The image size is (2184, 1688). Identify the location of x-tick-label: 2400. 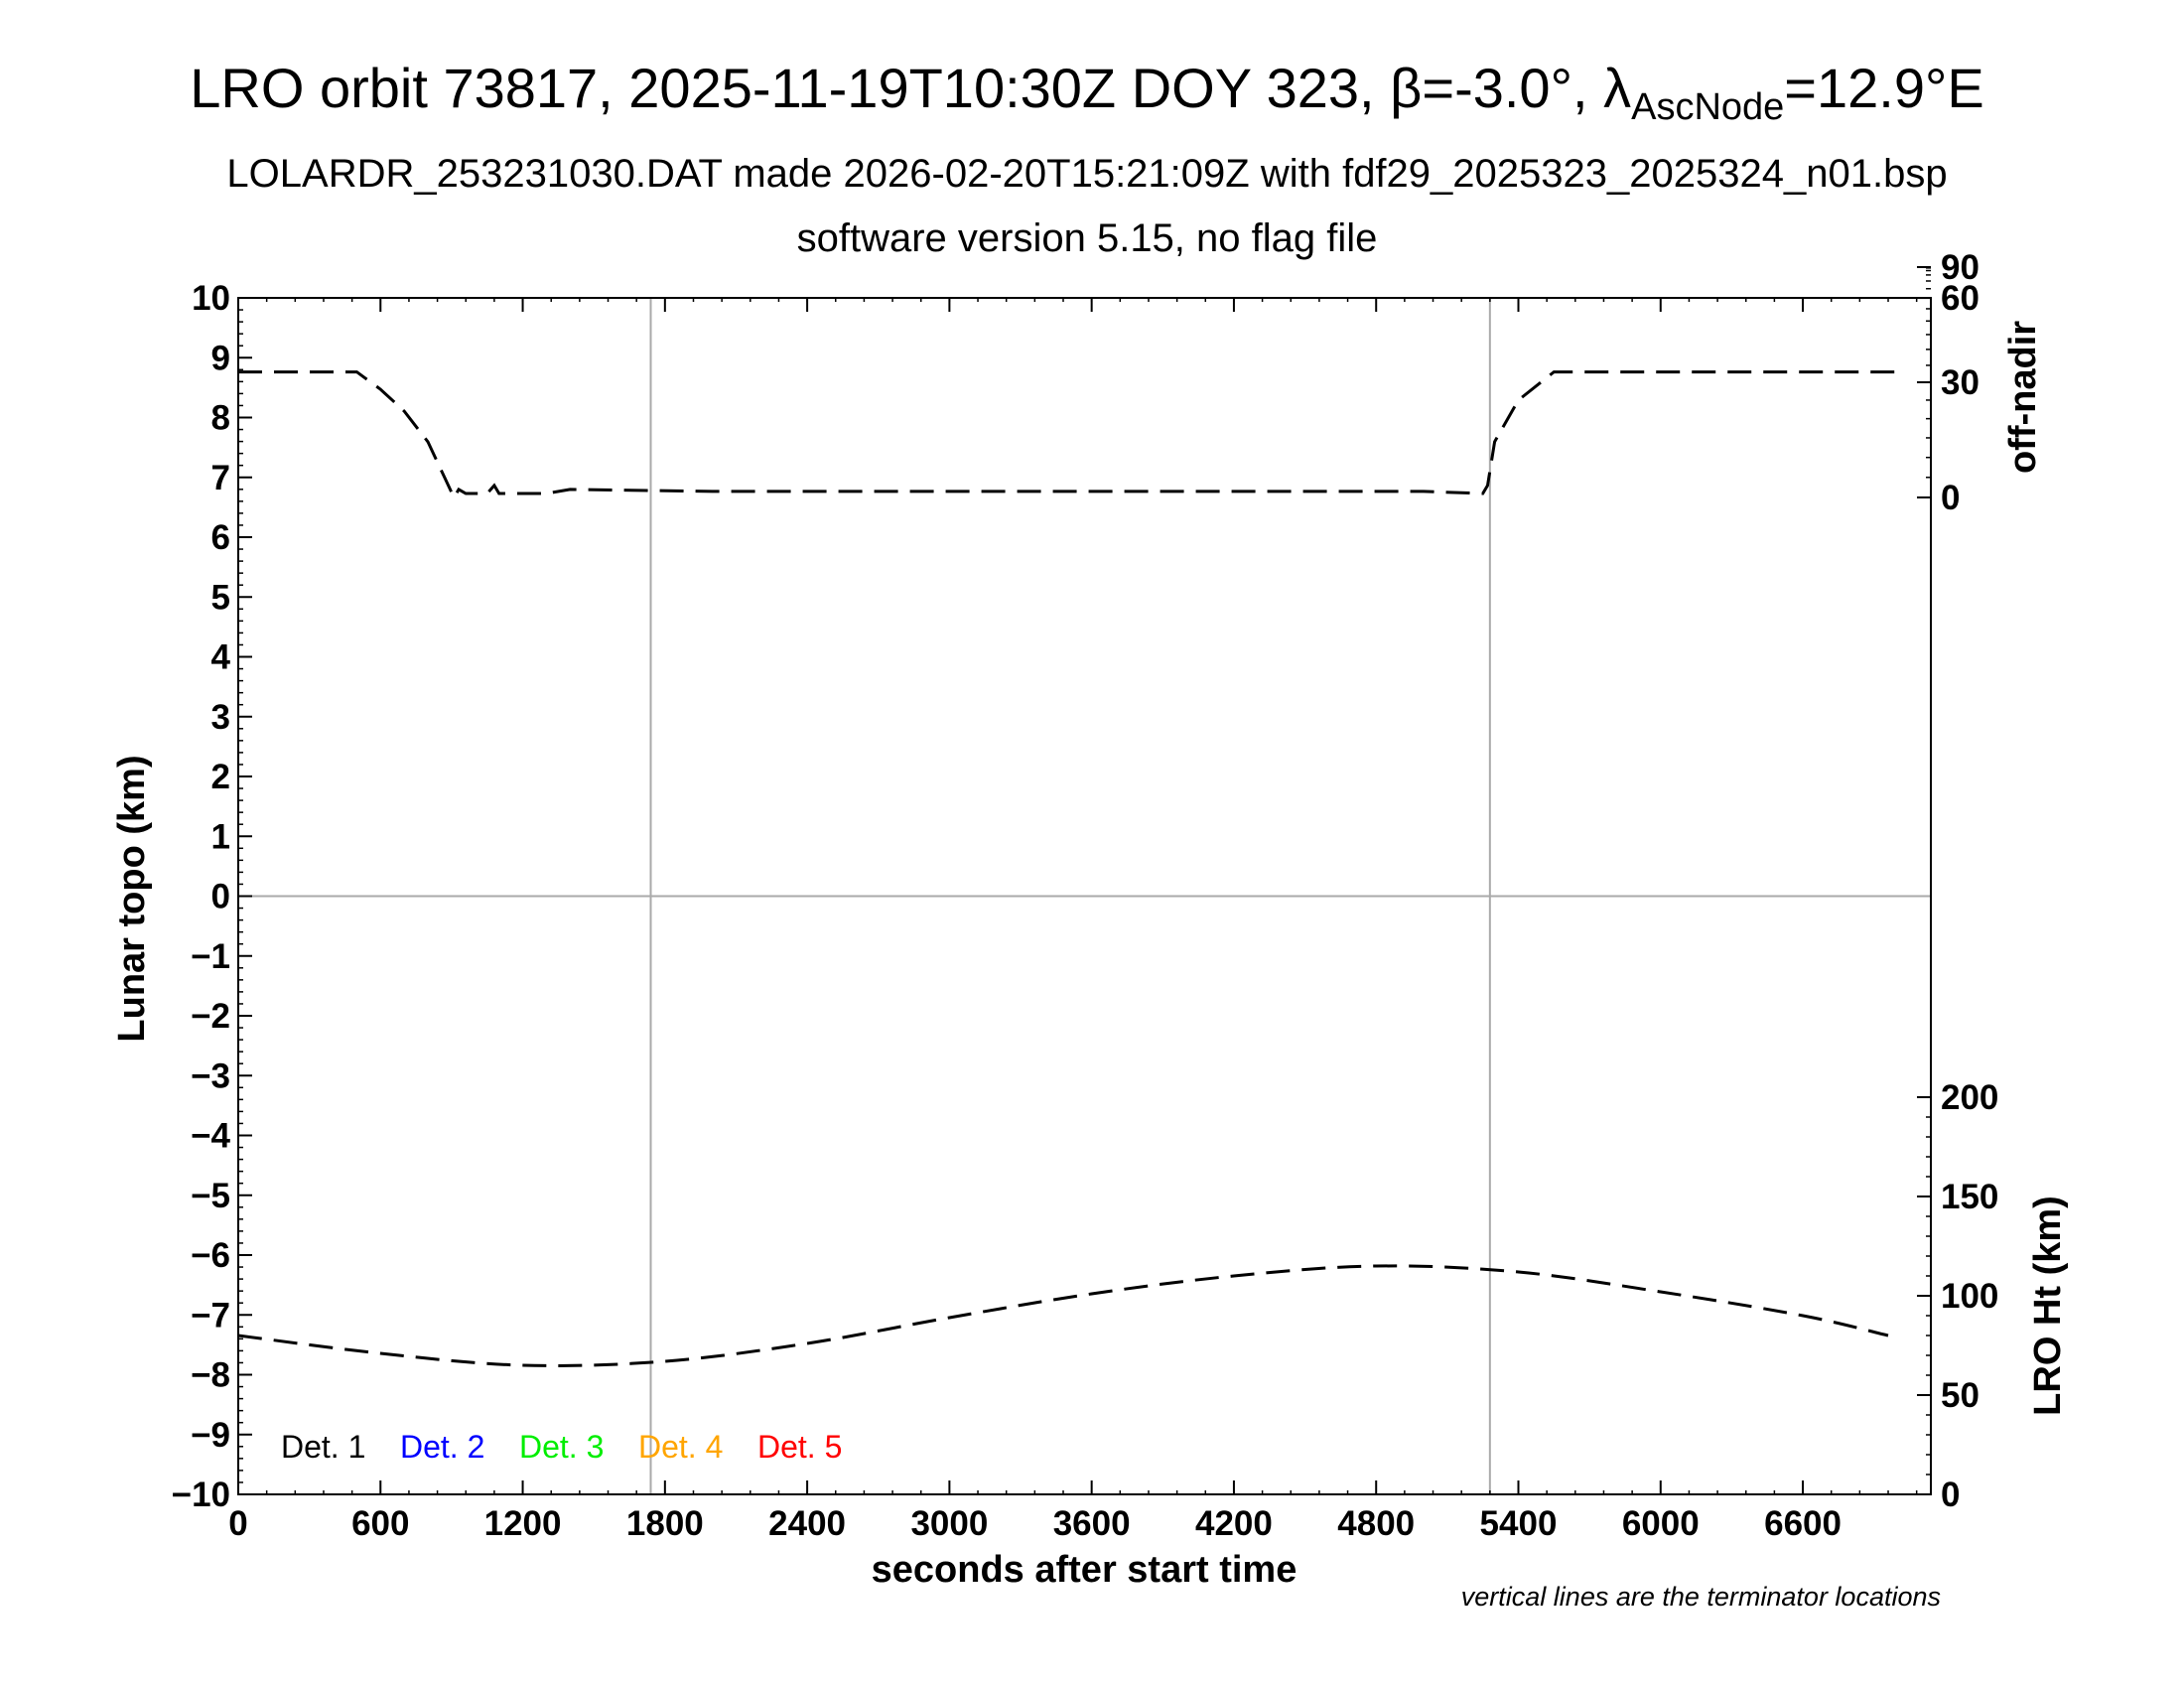
(807, 1523).